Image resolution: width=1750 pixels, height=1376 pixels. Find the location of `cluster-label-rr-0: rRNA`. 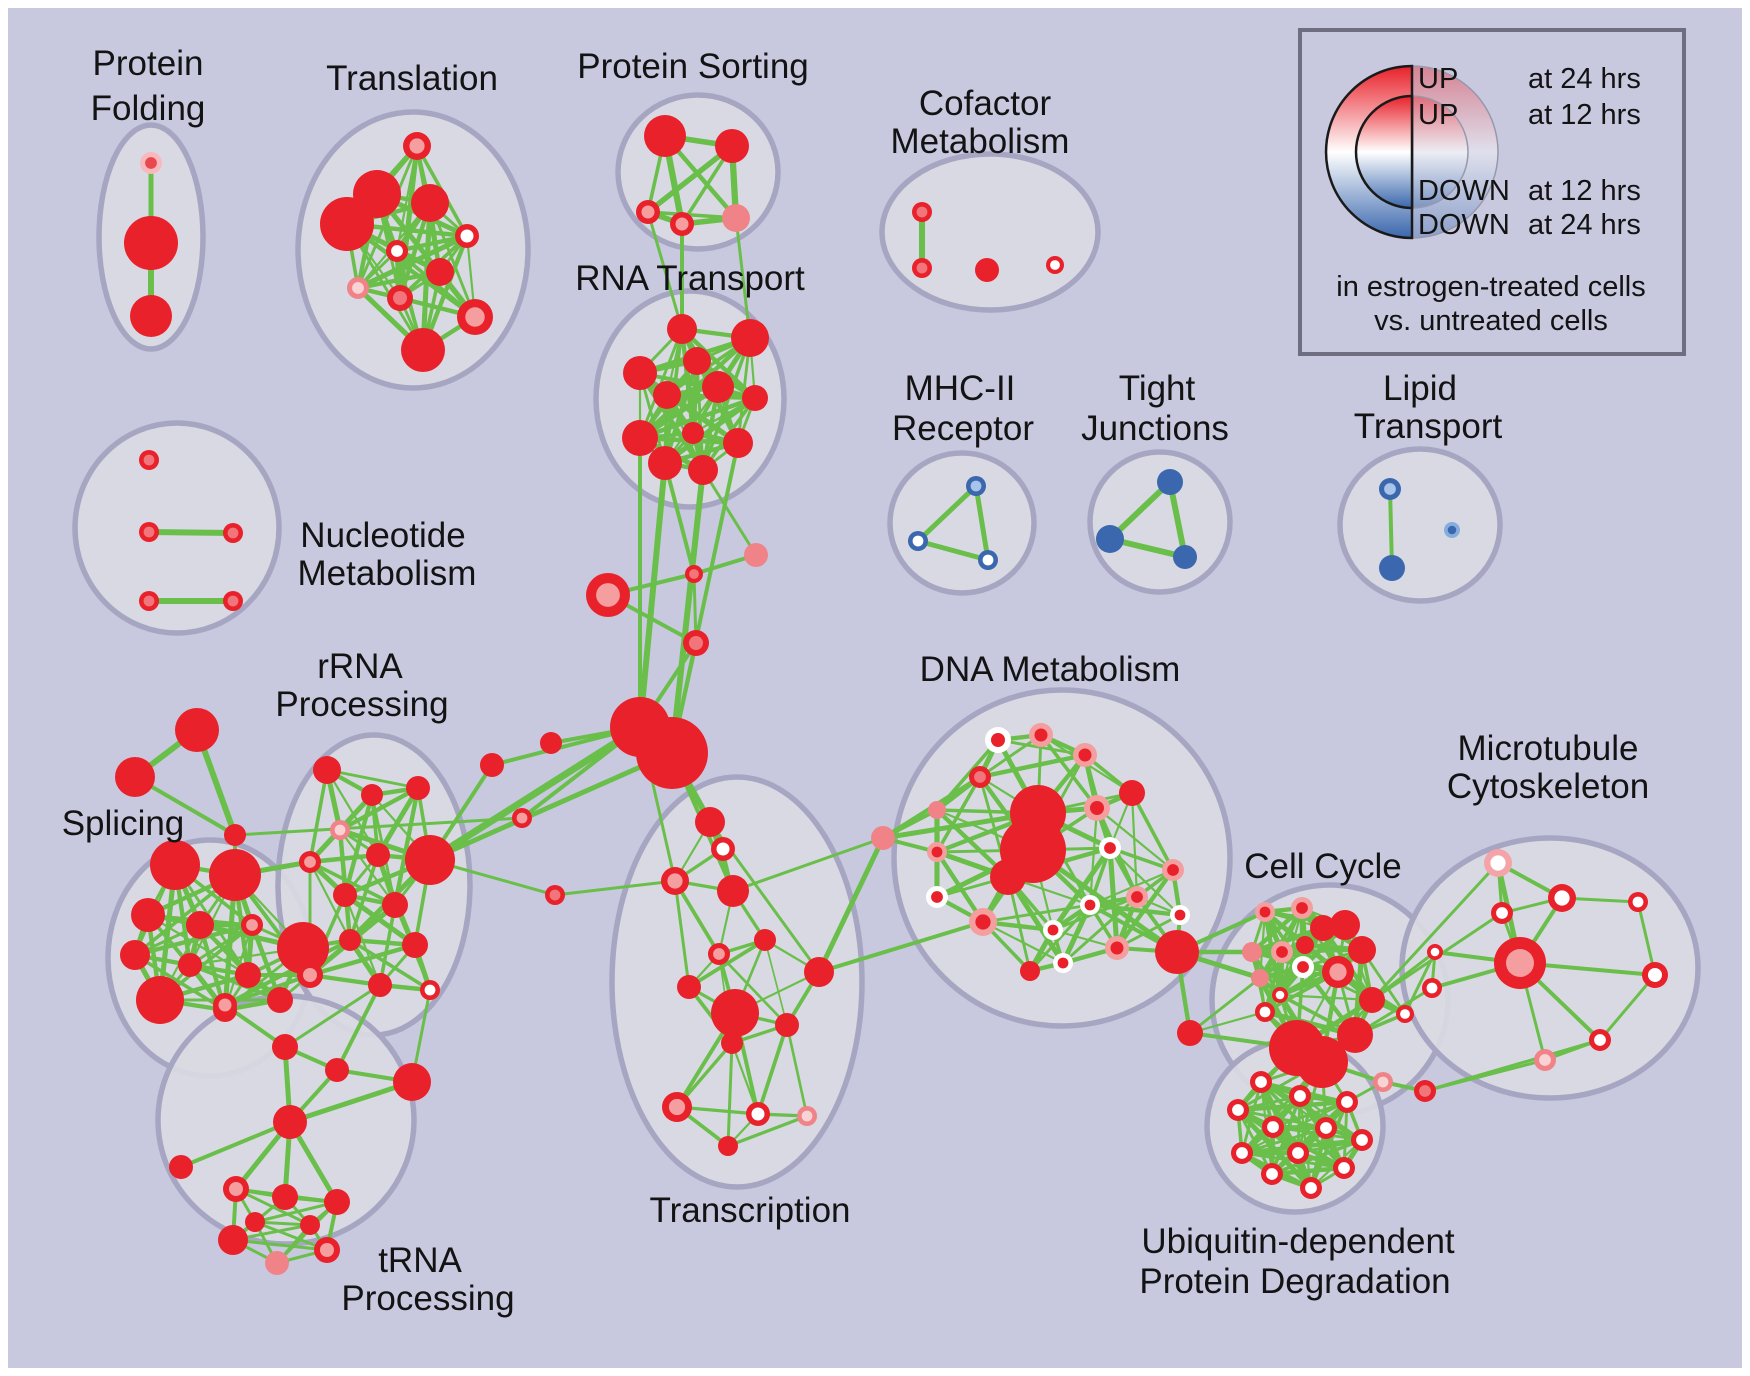

cluster-label-rr-0: rRNA is located at coordinates (360, 666).